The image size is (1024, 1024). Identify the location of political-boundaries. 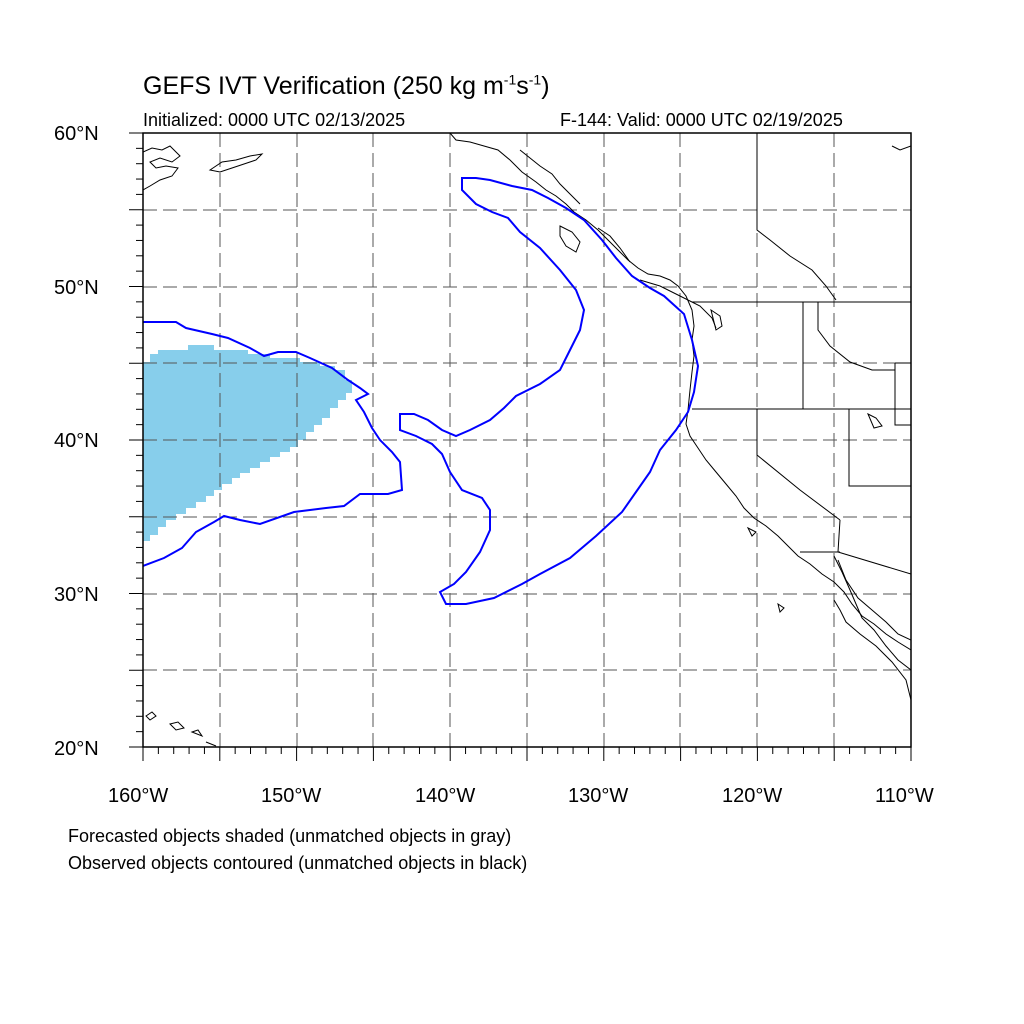
(801, 354).